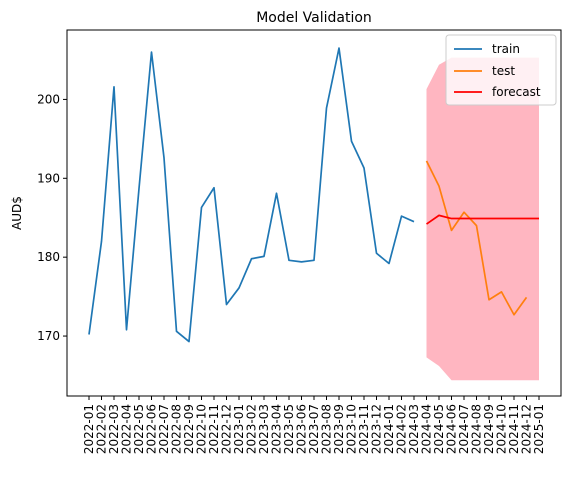 This screenshot has width=571, height=477. Describe the element at coordinates (127, 429) in the screenshot. I see `x-tick-label: 2022-04` at that location.